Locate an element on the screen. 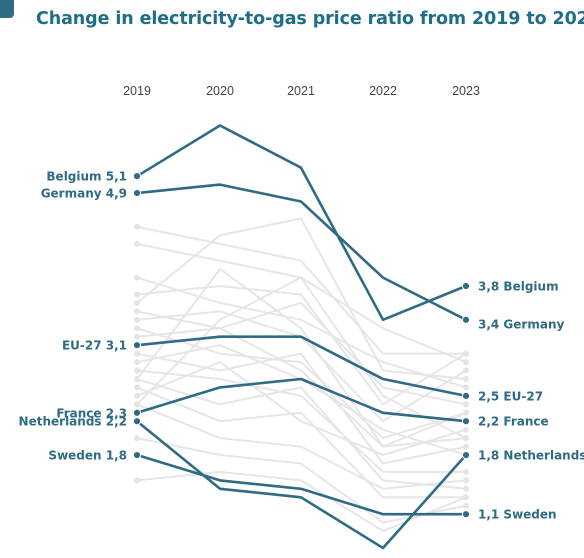 Image resolution: width=584 pixels, height=558 pixels. series-line-netherlands is located at coordinates (301, 484).